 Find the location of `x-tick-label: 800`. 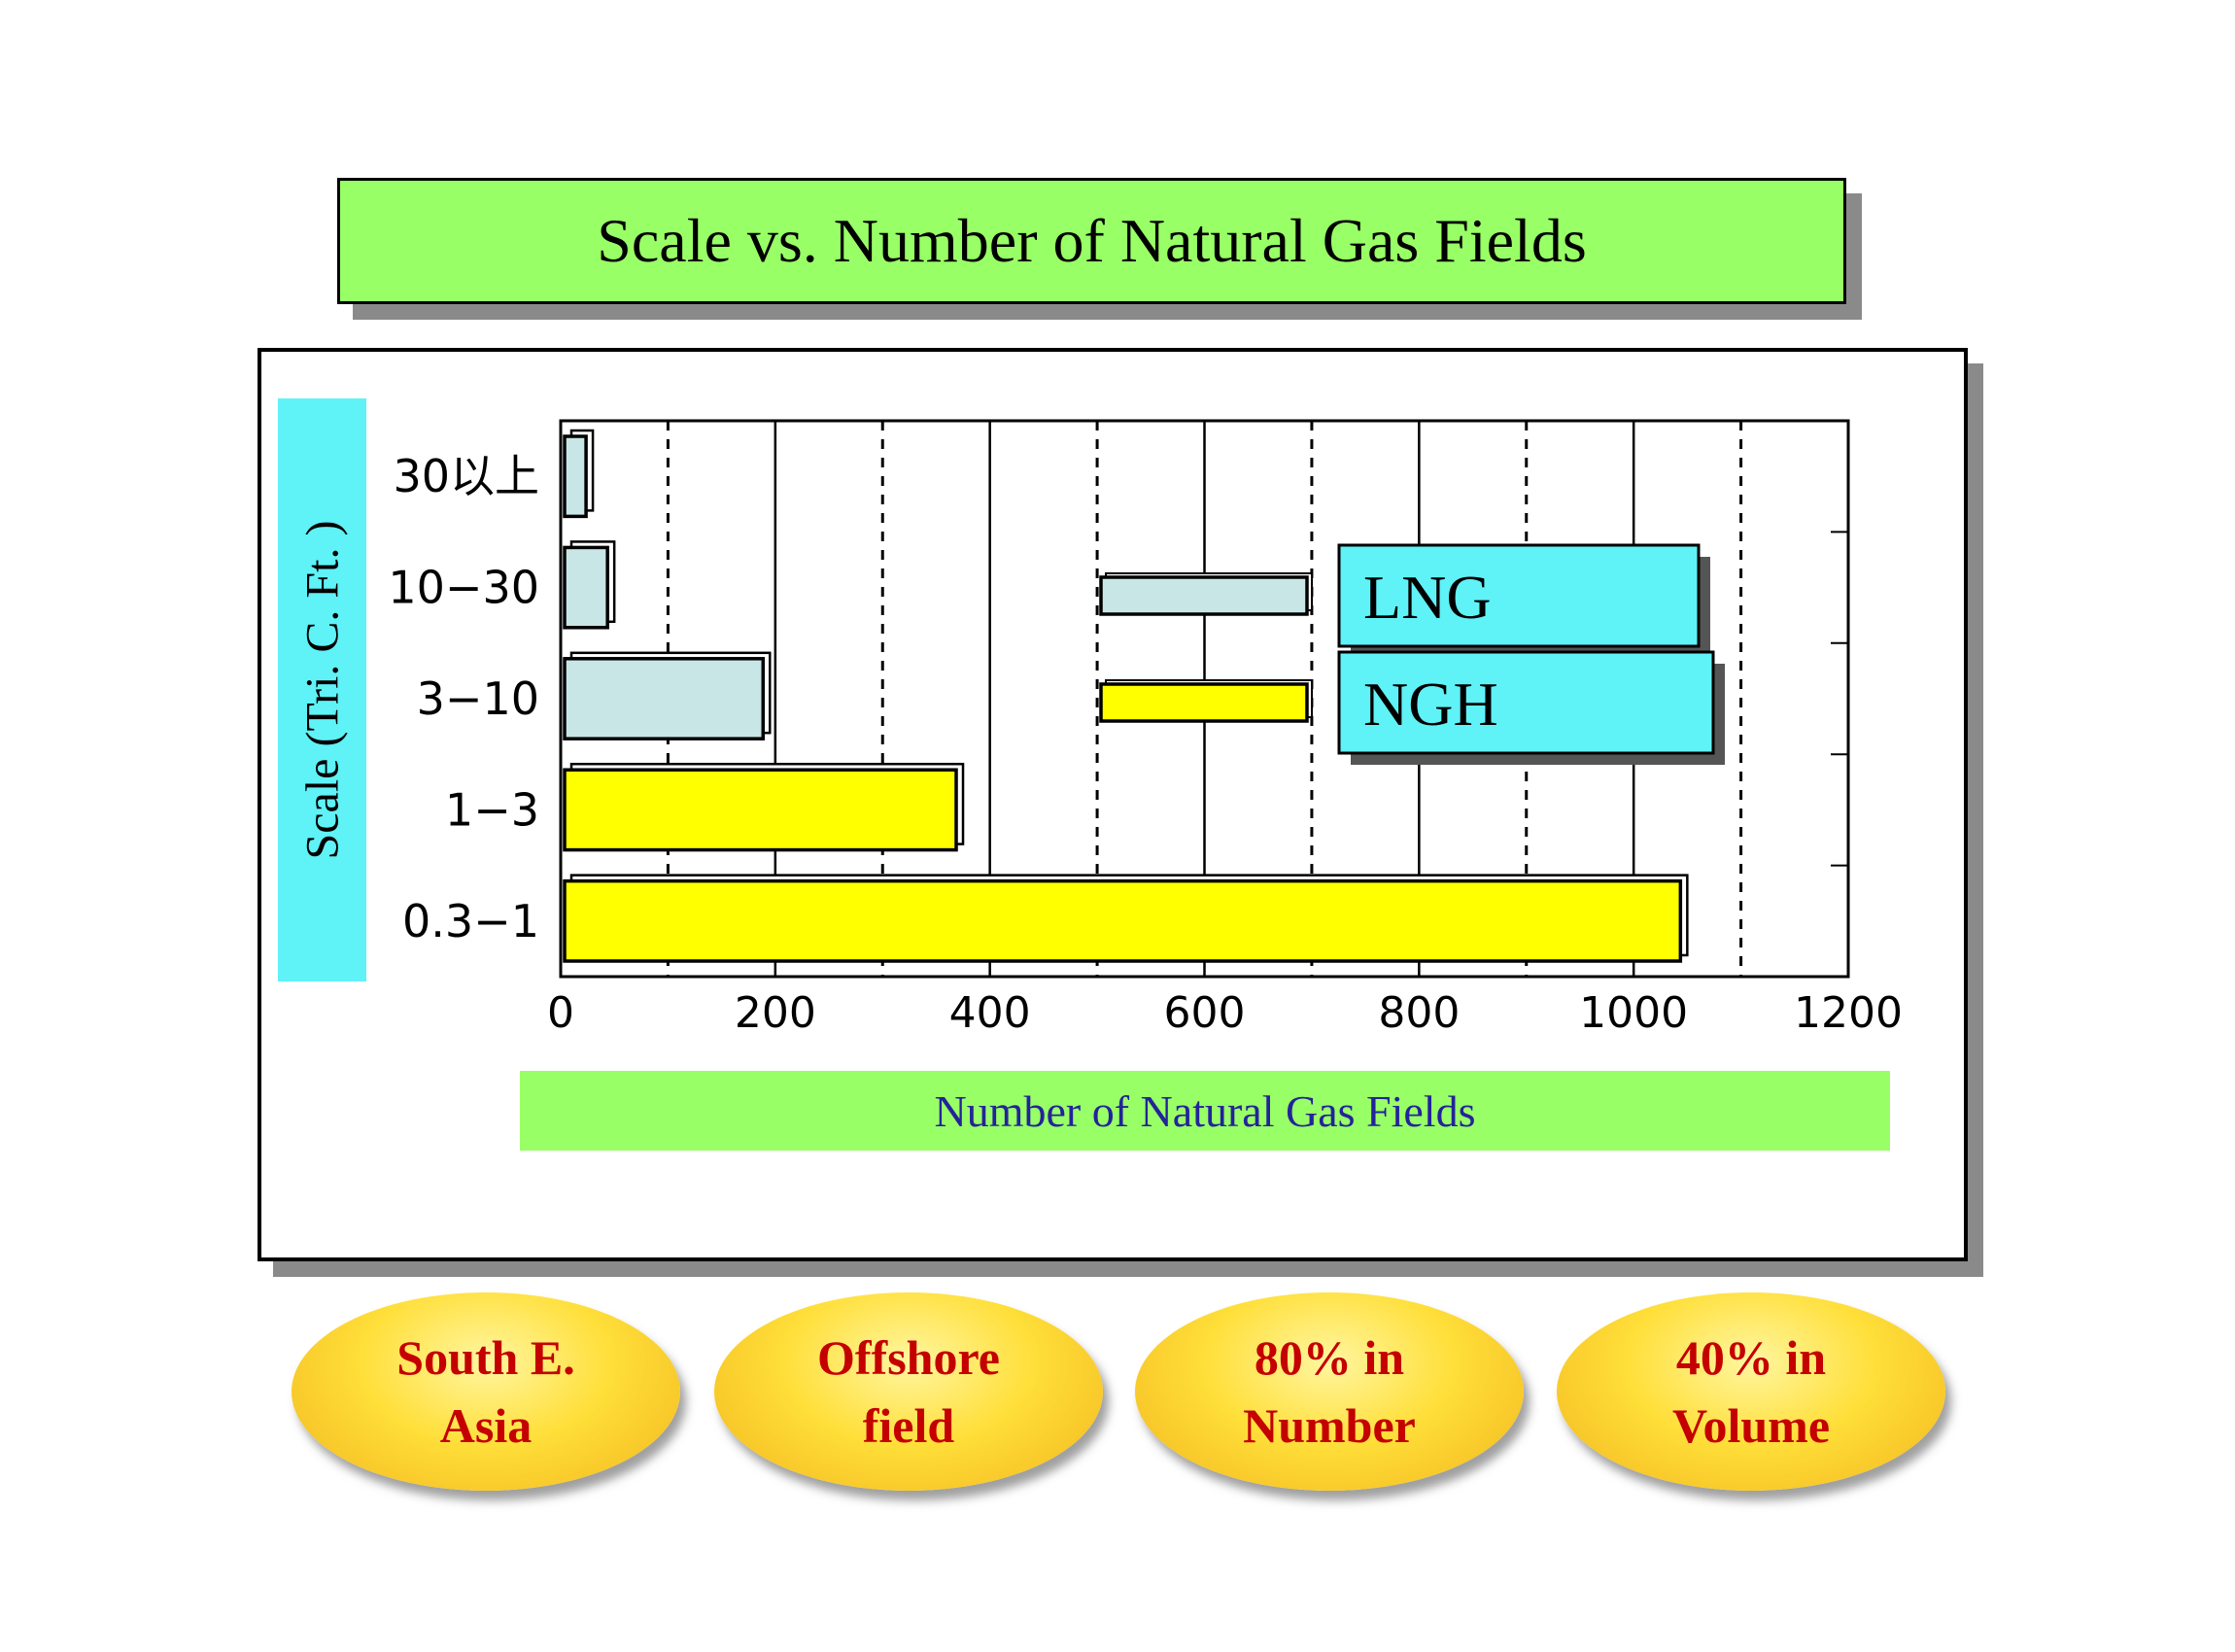

x-tick-label: 800 is located at coordinates (1419, 1013).